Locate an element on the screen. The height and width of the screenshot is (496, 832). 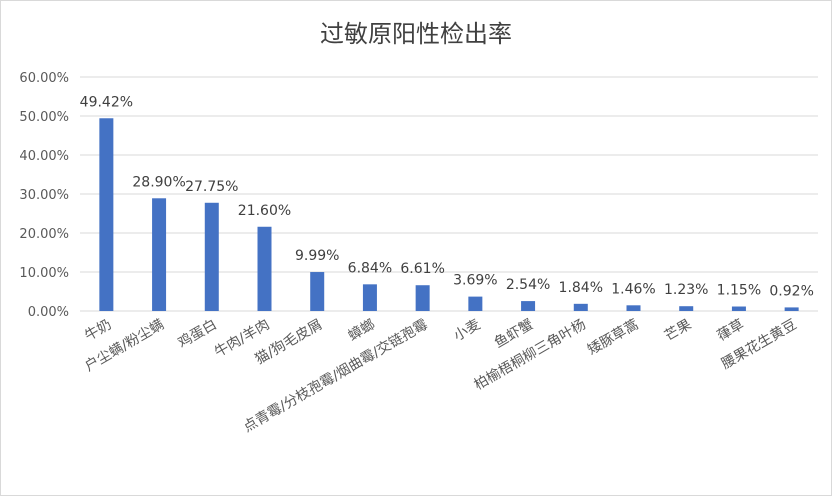
x-tick-label: 小麦 is located at coordinates (467, 331).